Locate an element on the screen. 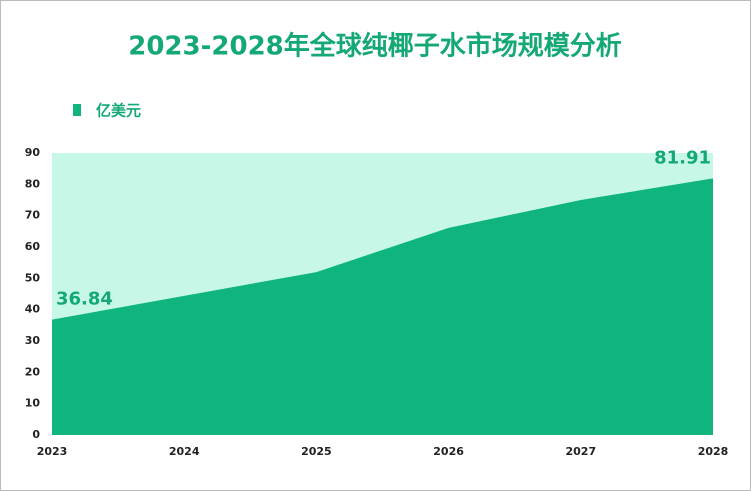 This screenshot has height=491, width=751. legend-label: 亿美元 is located at coordinates (118, 111).